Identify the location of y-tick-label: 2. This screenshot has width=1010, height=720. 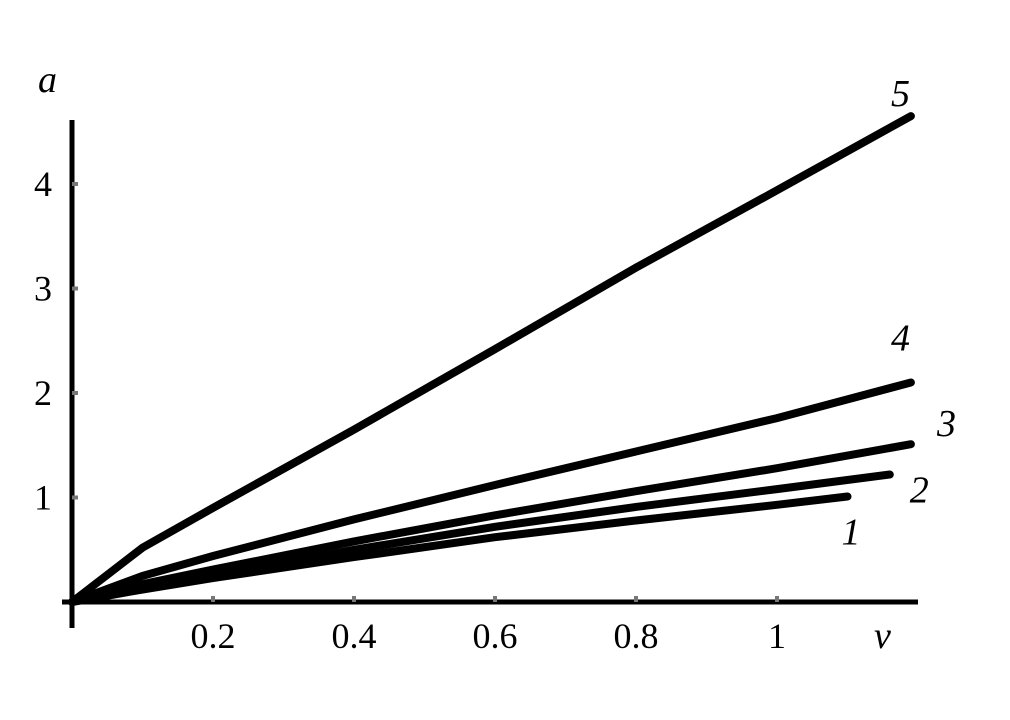
(43, 393).